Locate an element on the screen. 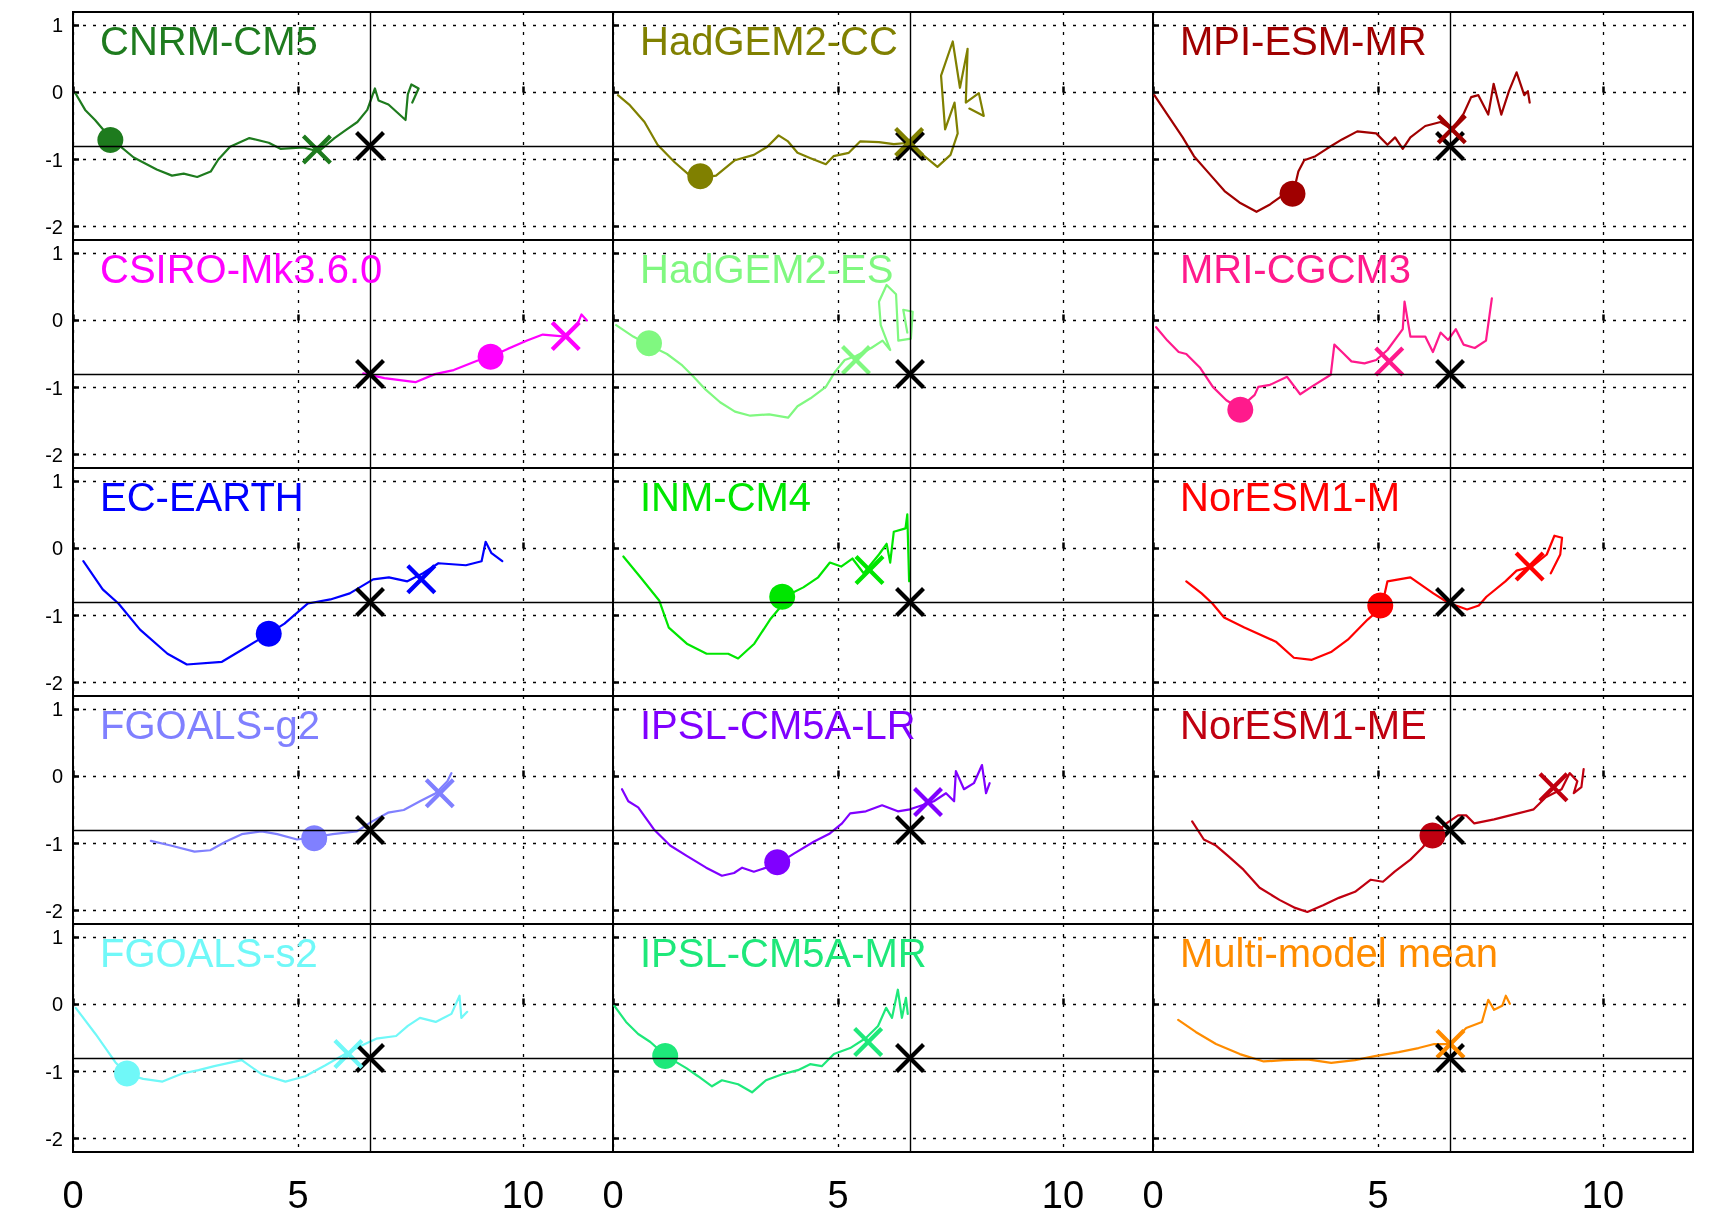 This screenshot has height=1229, width=1709. chart-title: HadGEM2-CC is located at coordinates (769, 41).